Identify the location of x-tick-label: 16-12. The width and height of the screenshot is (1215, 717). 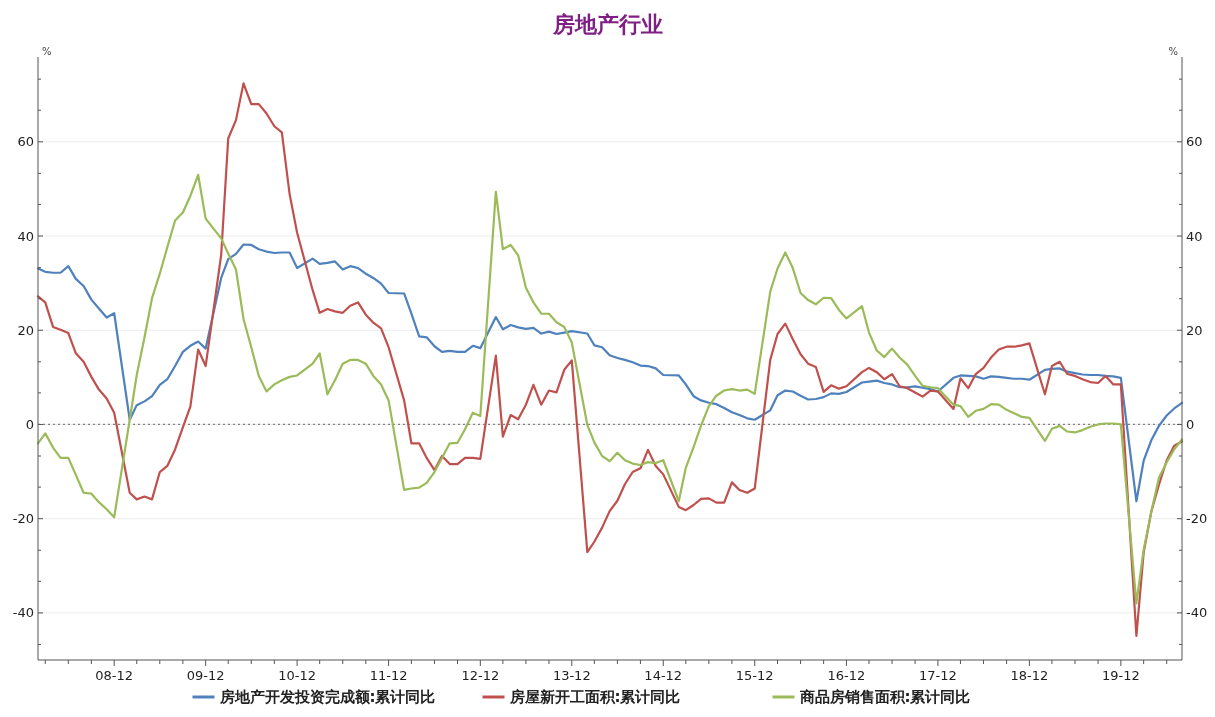
(846, 675).